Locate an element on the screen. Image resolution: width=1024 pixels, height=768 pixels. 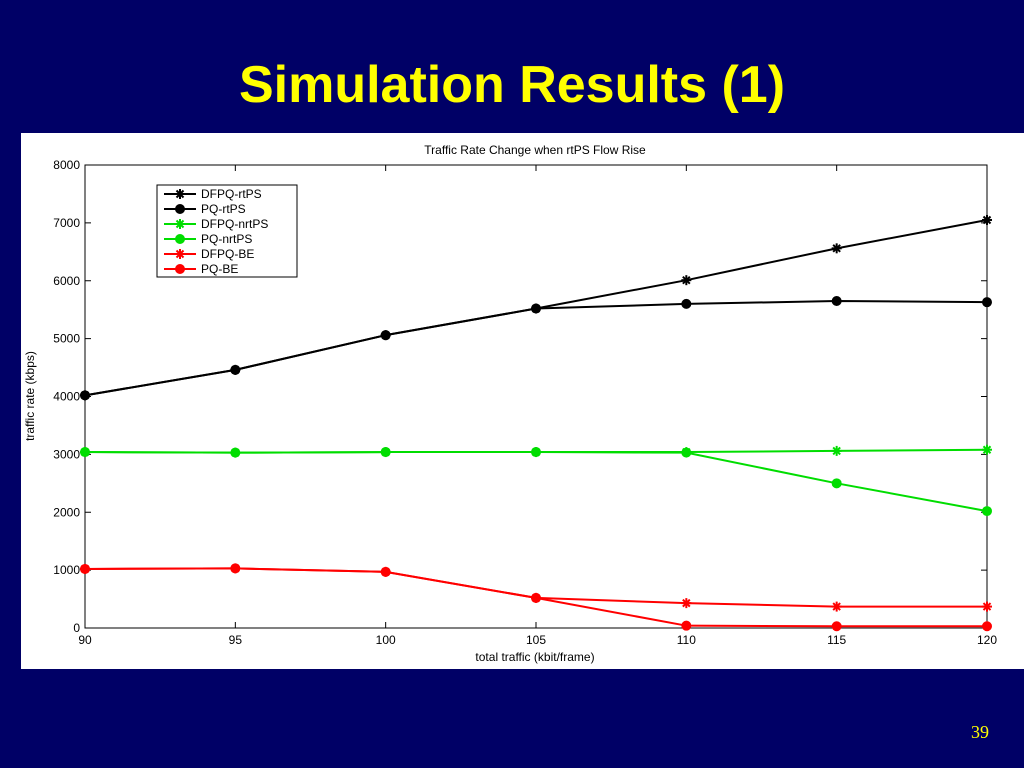
x-tick-label: 95 is located at coordinates (236, 640).